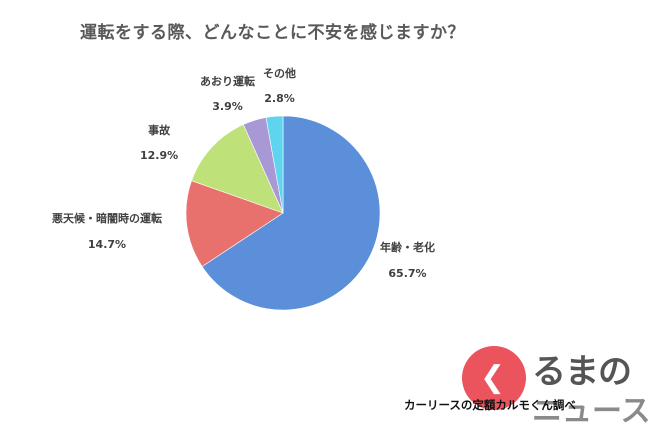 This screenshot has height=433, width=650. What do you see at coordinates (279, 86) in the screenshot?
I see `slice-label-other: その他 2.8%` at bounding box center [279, 86].